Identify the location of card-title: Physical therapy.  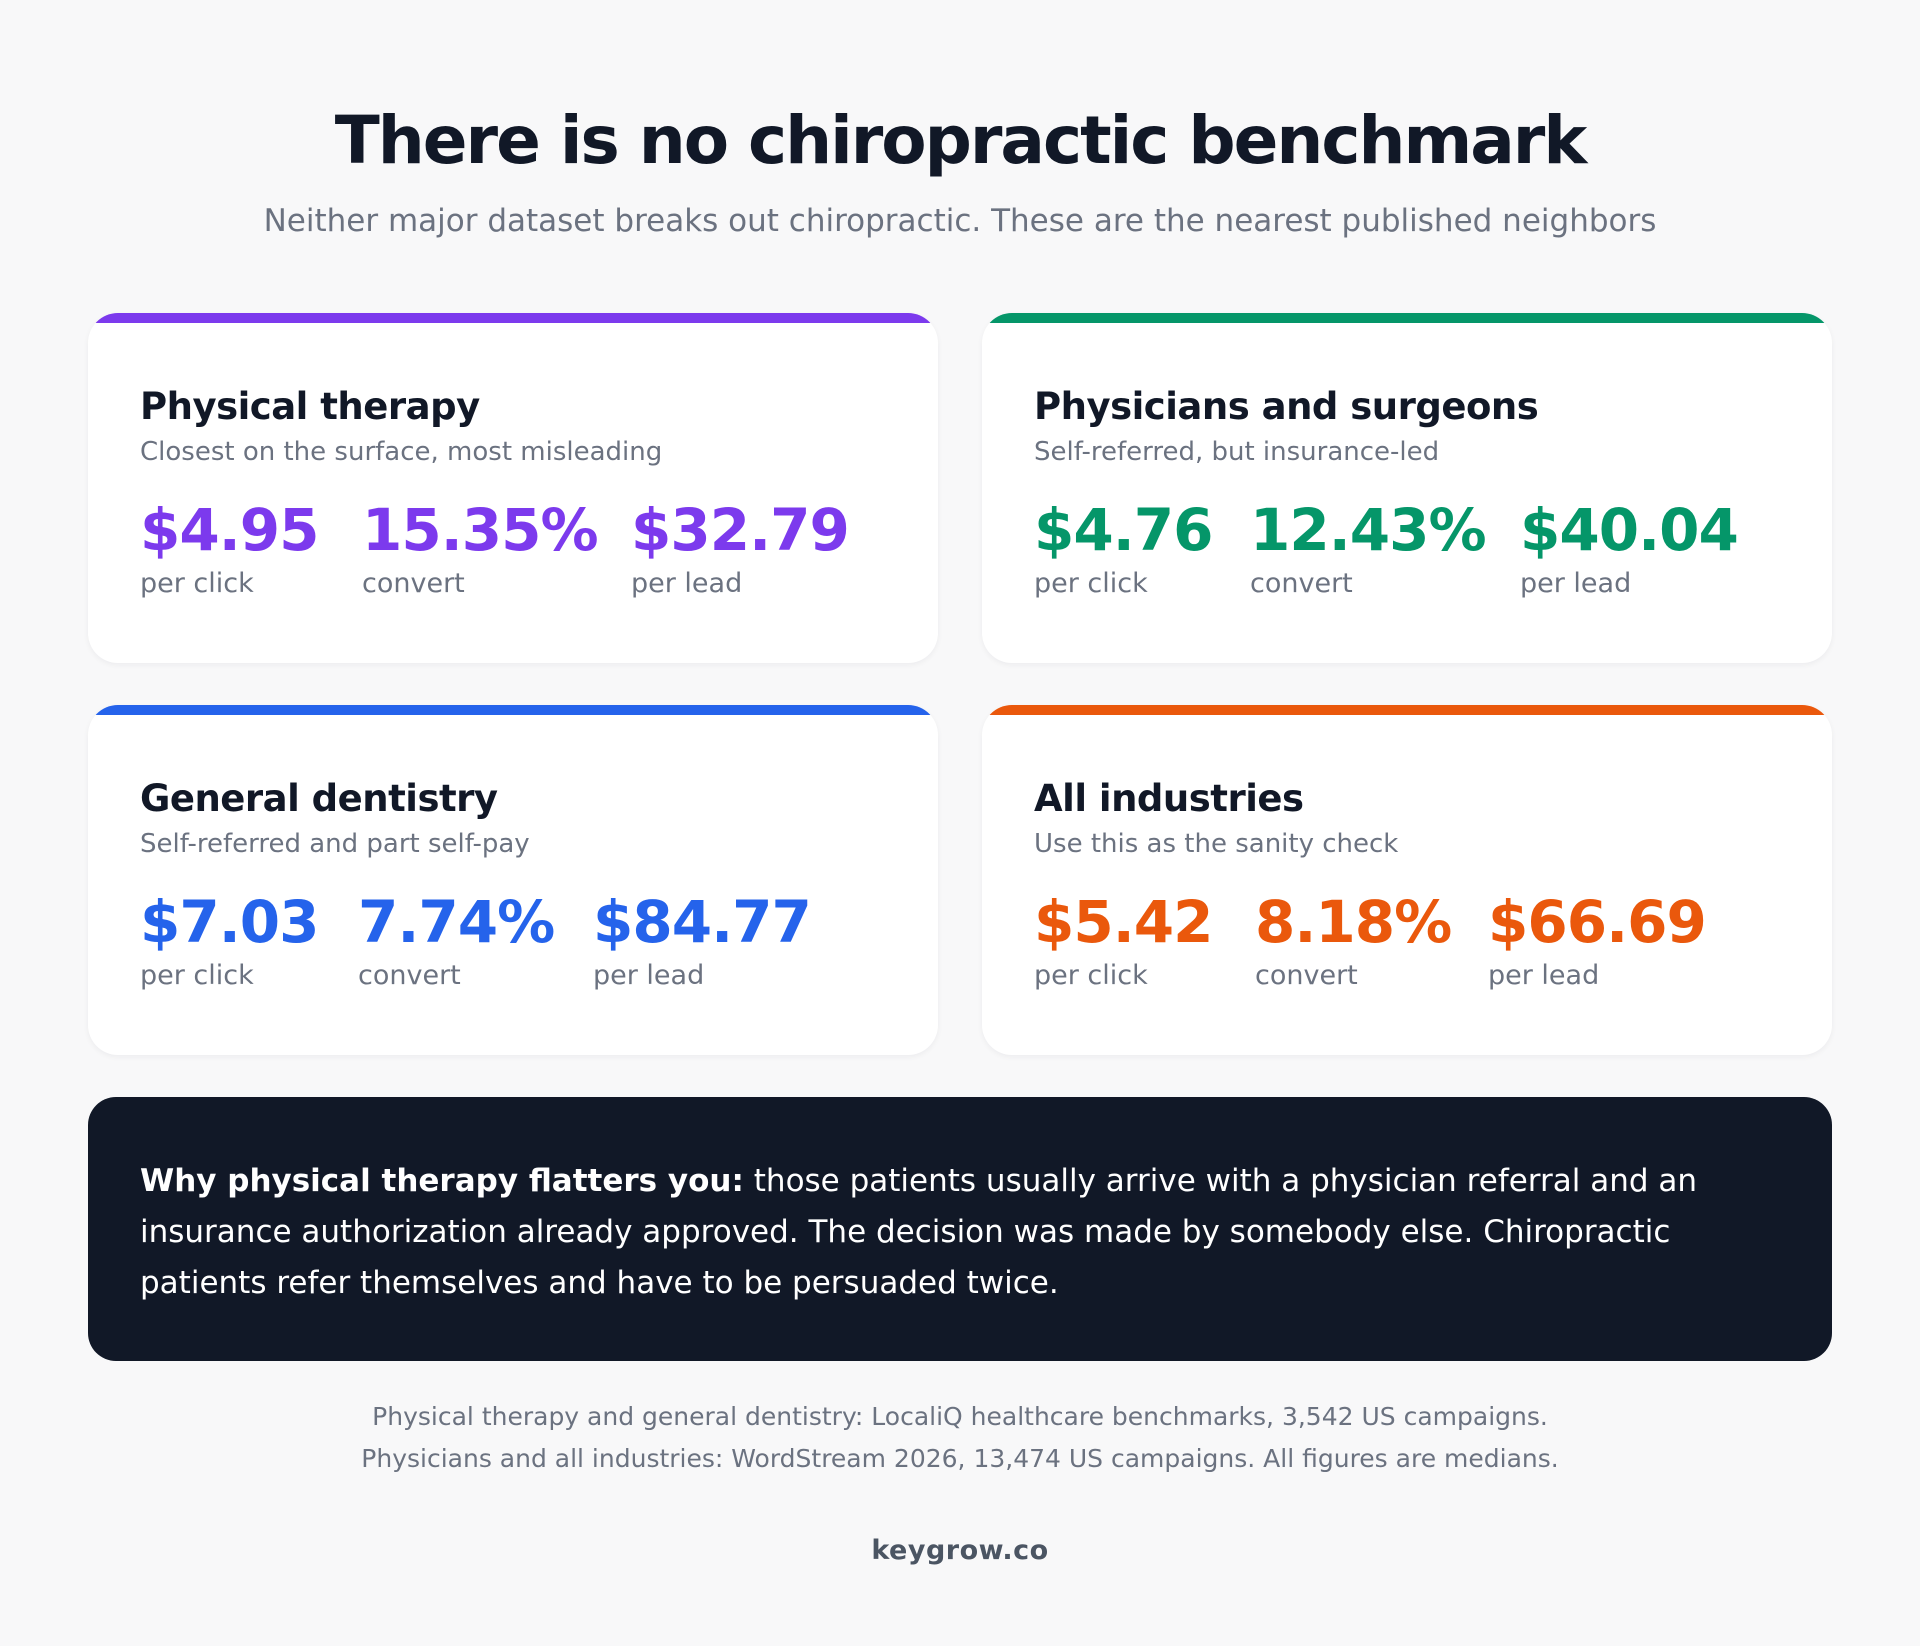
(310, 406).